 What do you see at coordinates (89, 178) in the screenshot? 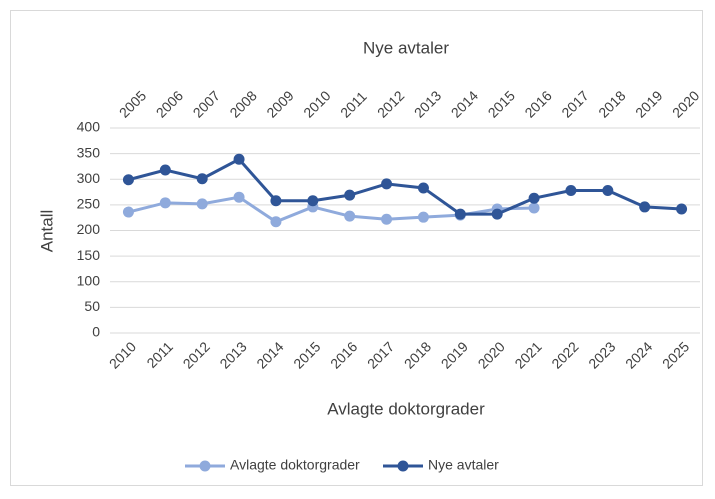
I see `y-tick-label: 300` at bounding box center [89, 178].